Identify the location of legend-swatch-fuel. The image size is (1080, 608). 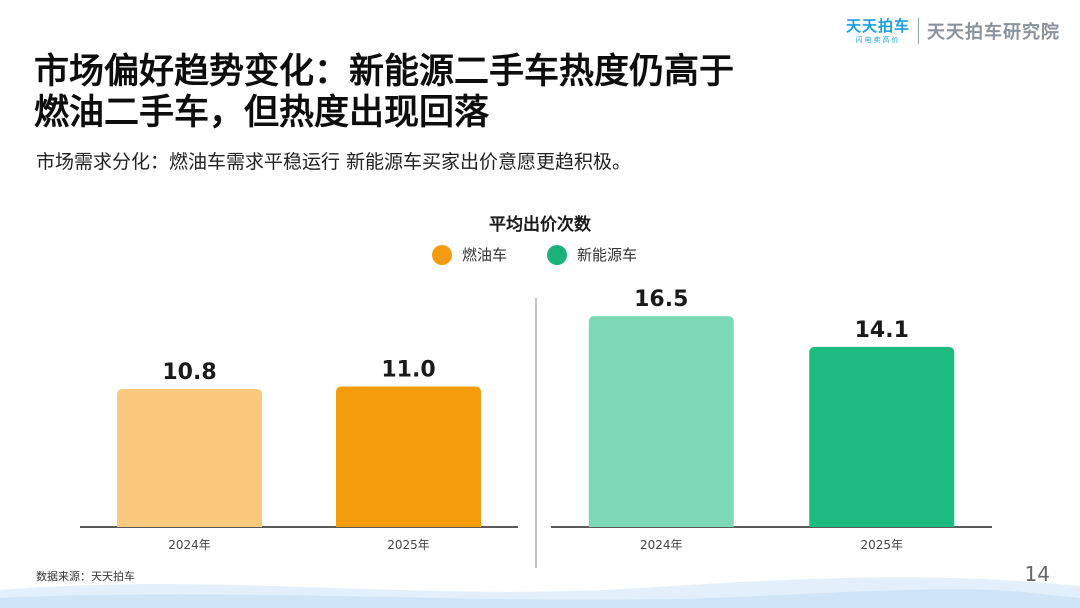
(442, 254).